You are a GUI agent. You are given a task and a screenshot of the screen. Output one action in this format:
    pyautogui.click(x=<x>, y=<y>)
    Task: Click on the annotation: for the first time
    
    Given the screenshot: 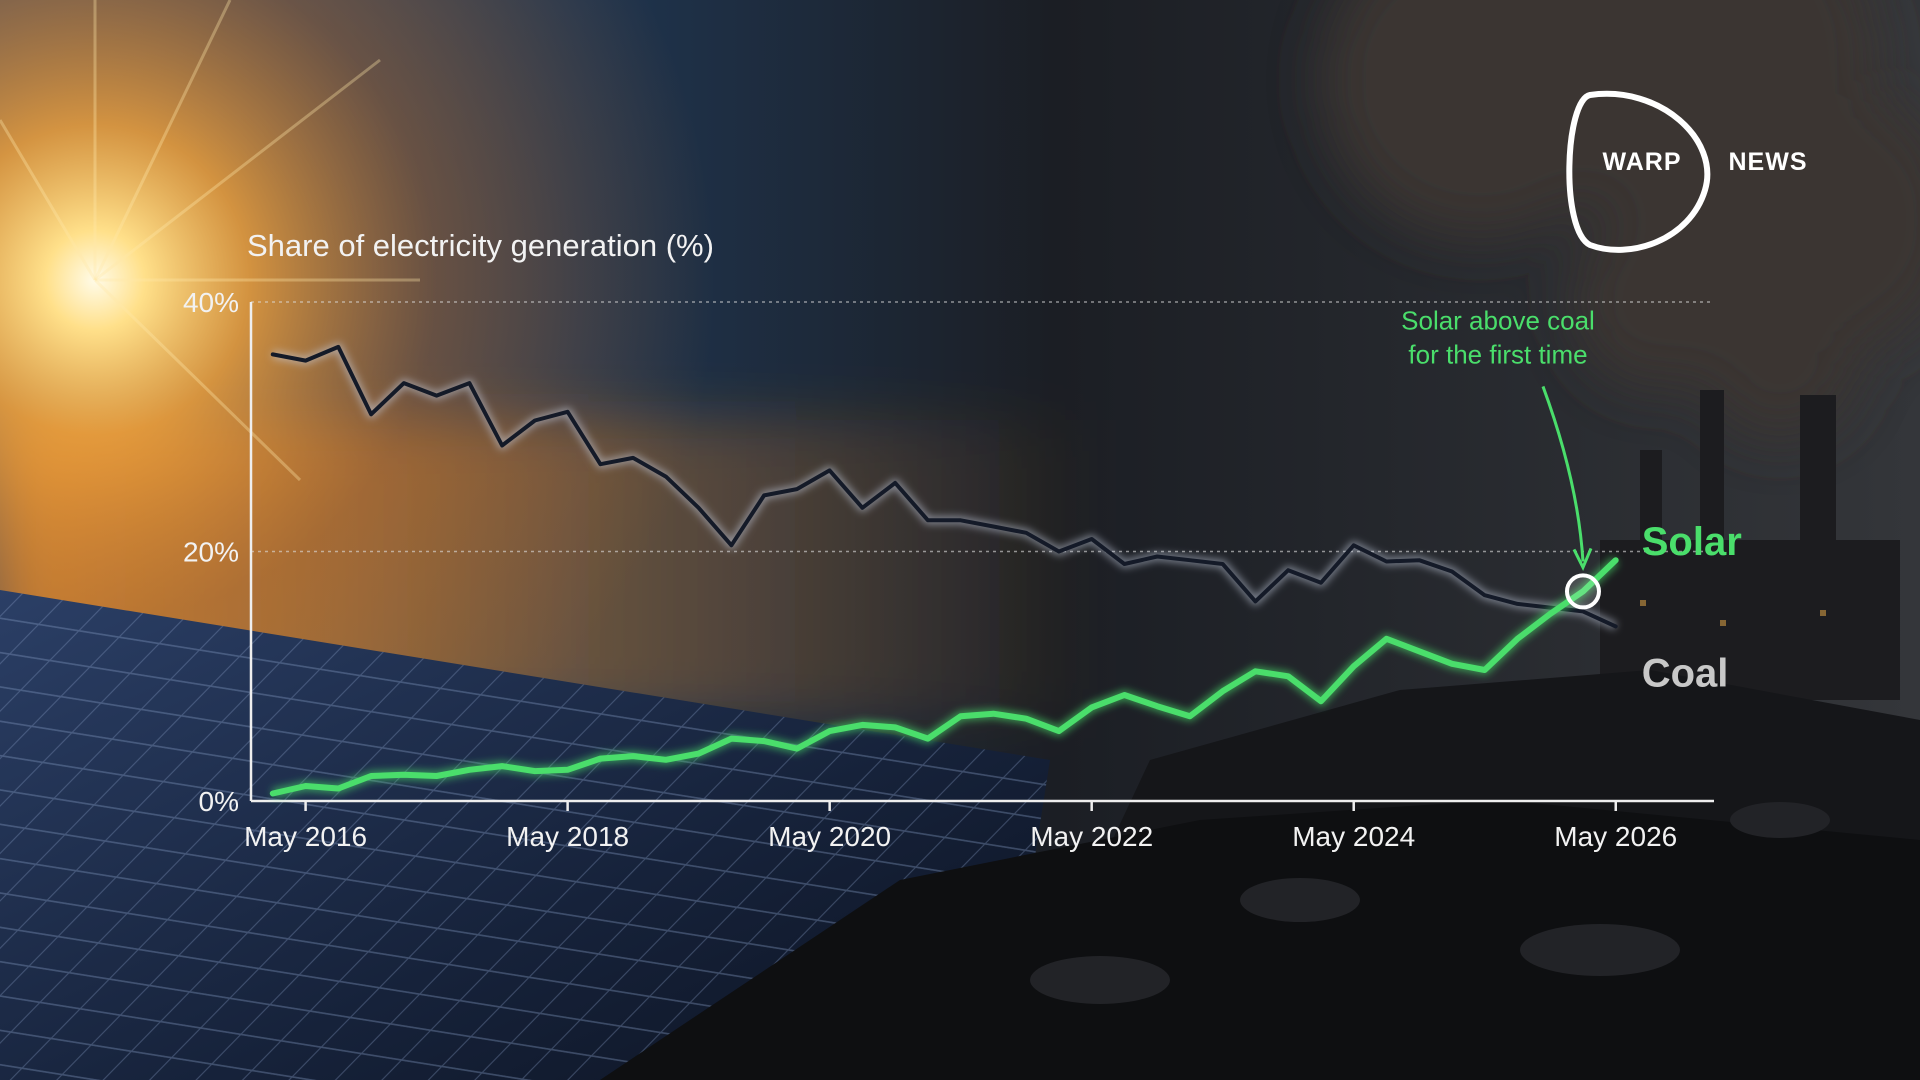 What is the action you would take?
    pyautogui.click(x=1497, y=354)
    